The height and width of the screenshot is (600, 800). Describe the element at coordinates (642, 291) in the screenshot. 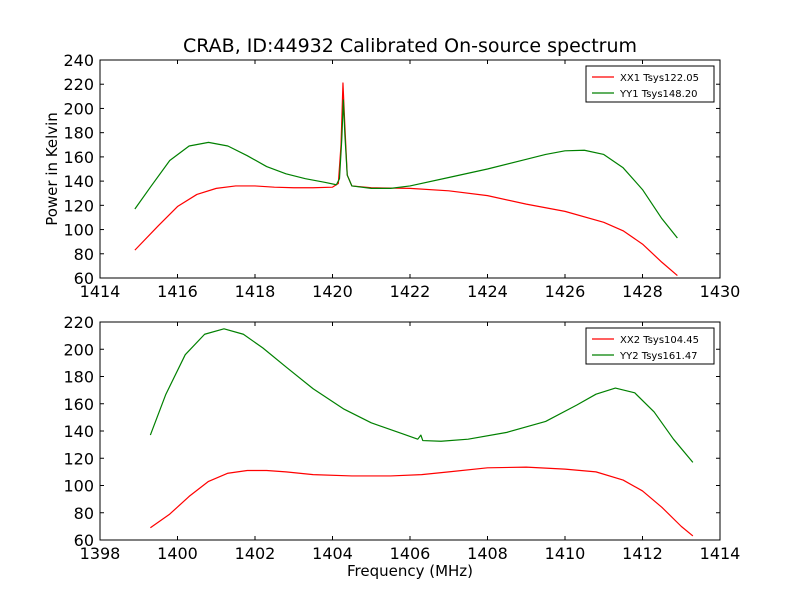

I see `top-x-tick-label: 1428` at that location.